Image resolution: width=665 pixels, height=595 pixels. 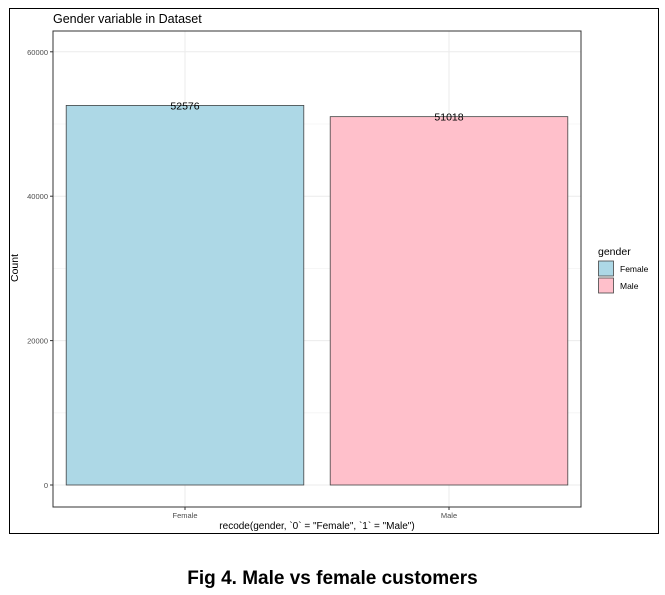 What do you see at coordinates (314, 513) in the screenshot?
I see `x-axis: Female Male` at bounding box center [314, 513].